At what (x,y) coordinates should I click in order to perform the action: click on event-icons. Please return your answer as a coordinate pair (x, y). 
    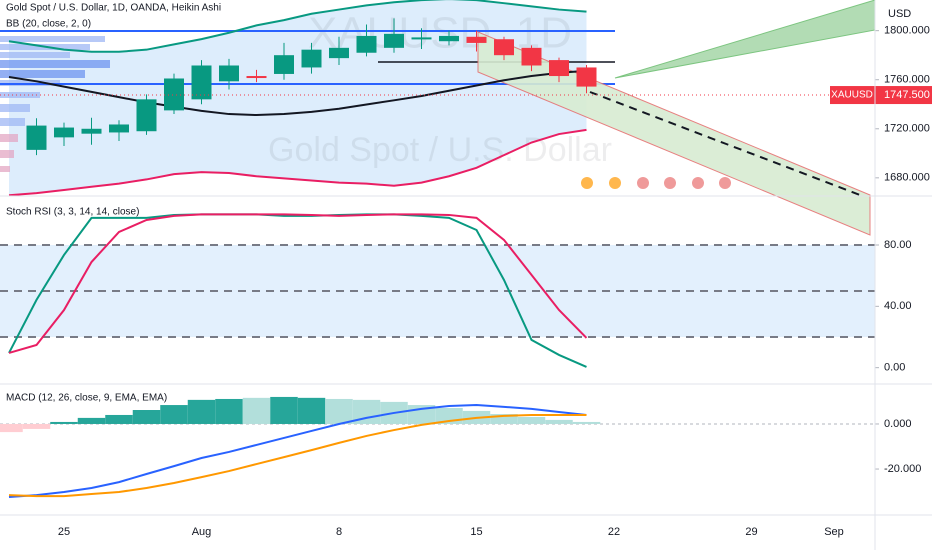
    Looking at the image, I should click on (656, 183).